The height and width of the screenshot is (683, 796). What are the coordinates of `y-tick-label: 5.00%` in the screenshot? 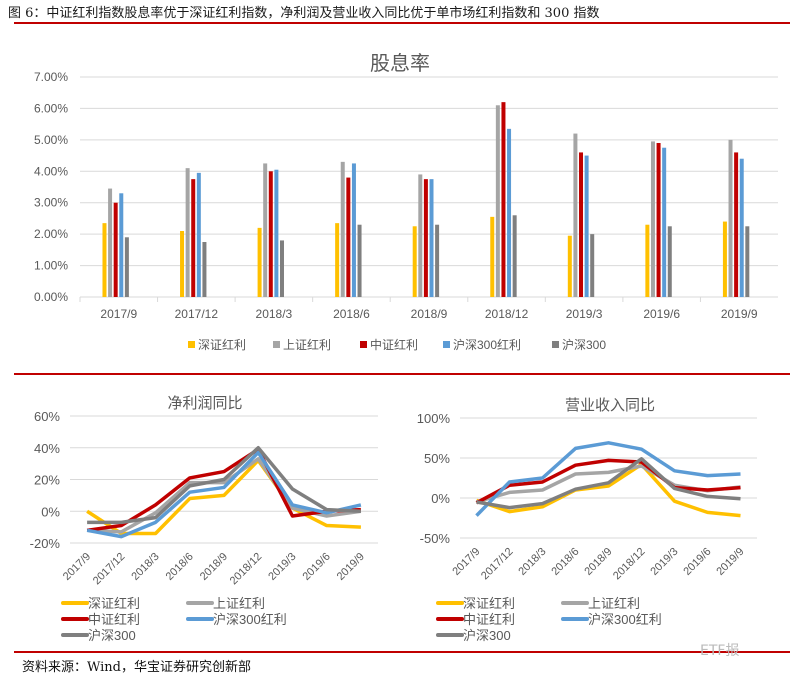 It's located at (51, 140).